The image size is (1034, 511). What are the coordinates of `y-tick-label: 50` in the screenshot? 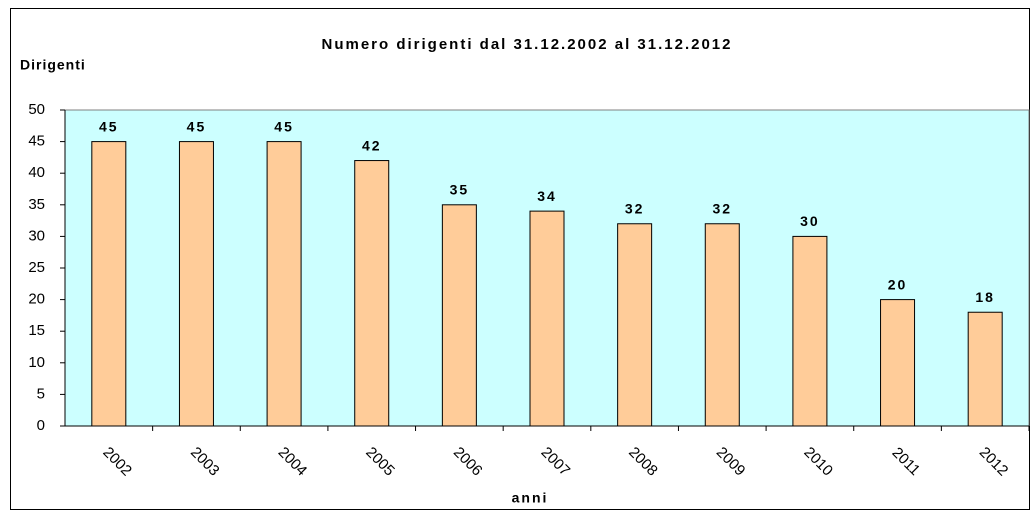 It's located at (36, 109).